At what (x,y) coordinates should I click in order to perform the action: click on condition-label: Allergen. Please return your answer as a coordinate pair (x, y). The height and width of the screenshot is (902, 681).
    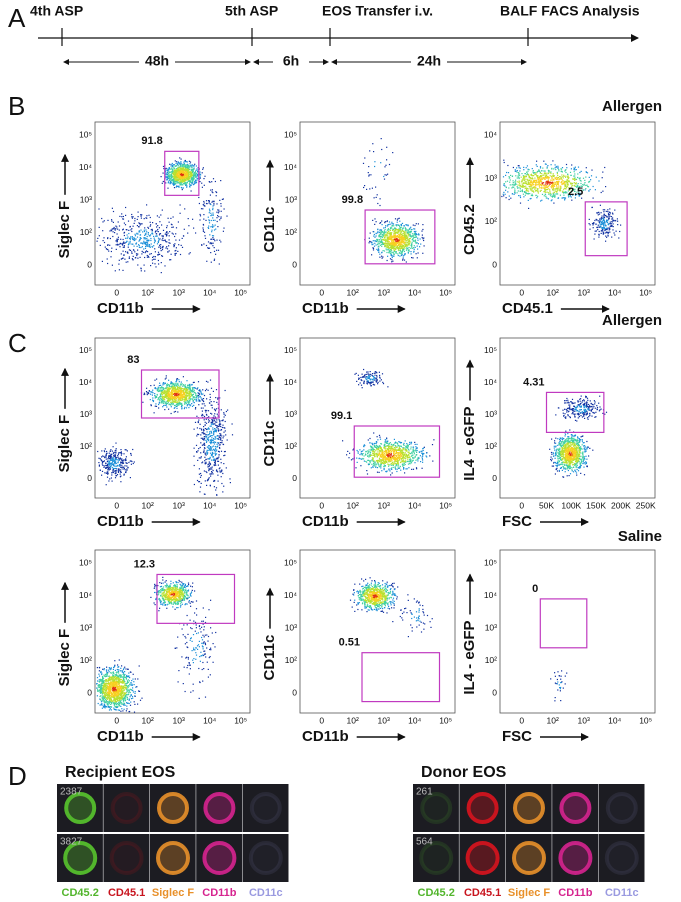
    Looking at the image, I should click on (632, 106).